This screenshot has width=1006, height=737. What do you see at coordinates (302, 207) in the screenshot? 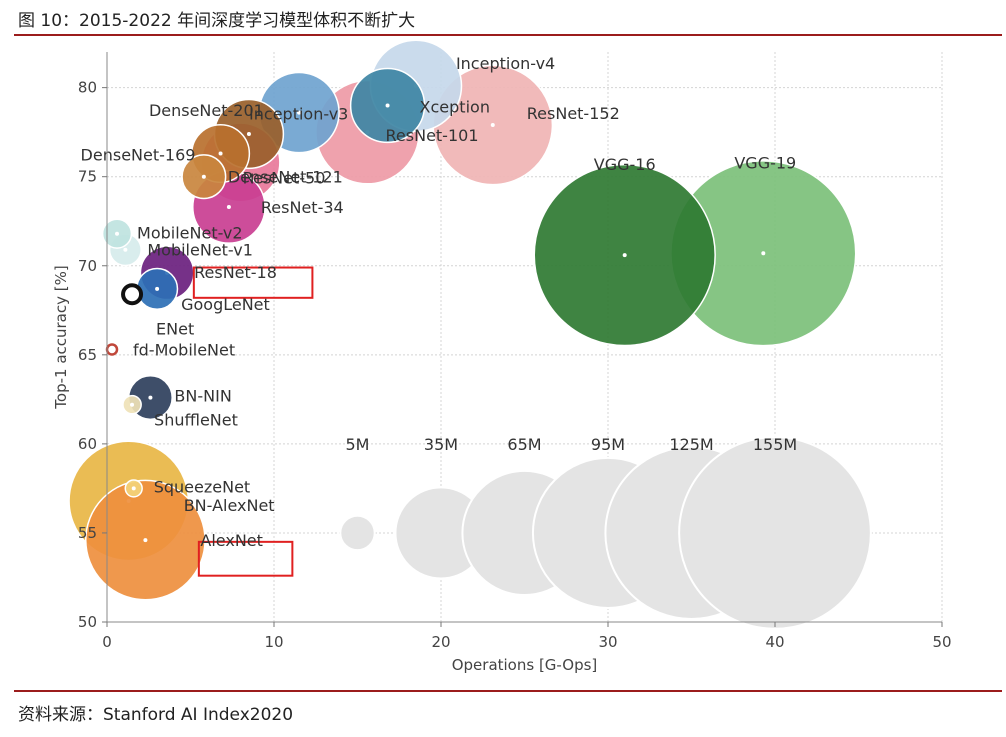
I see `label-resnet-34: ResNet-34` at bounding box center [302, 207].